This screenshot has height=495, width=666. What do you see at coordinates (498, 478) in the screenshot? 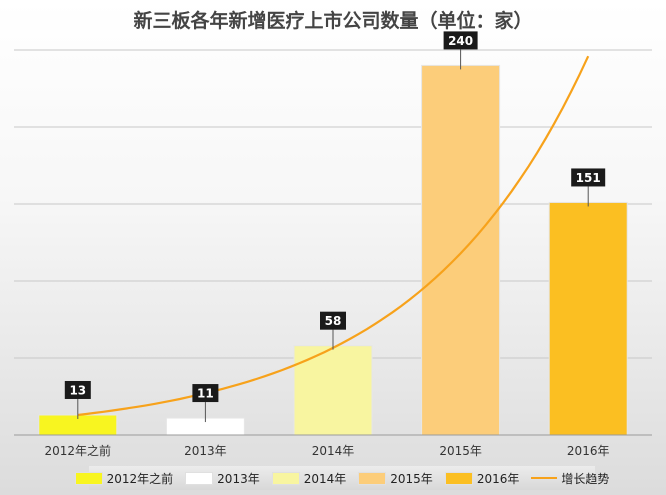
I see `legend-label-4: 2016年` at bounding box center [498, 478].